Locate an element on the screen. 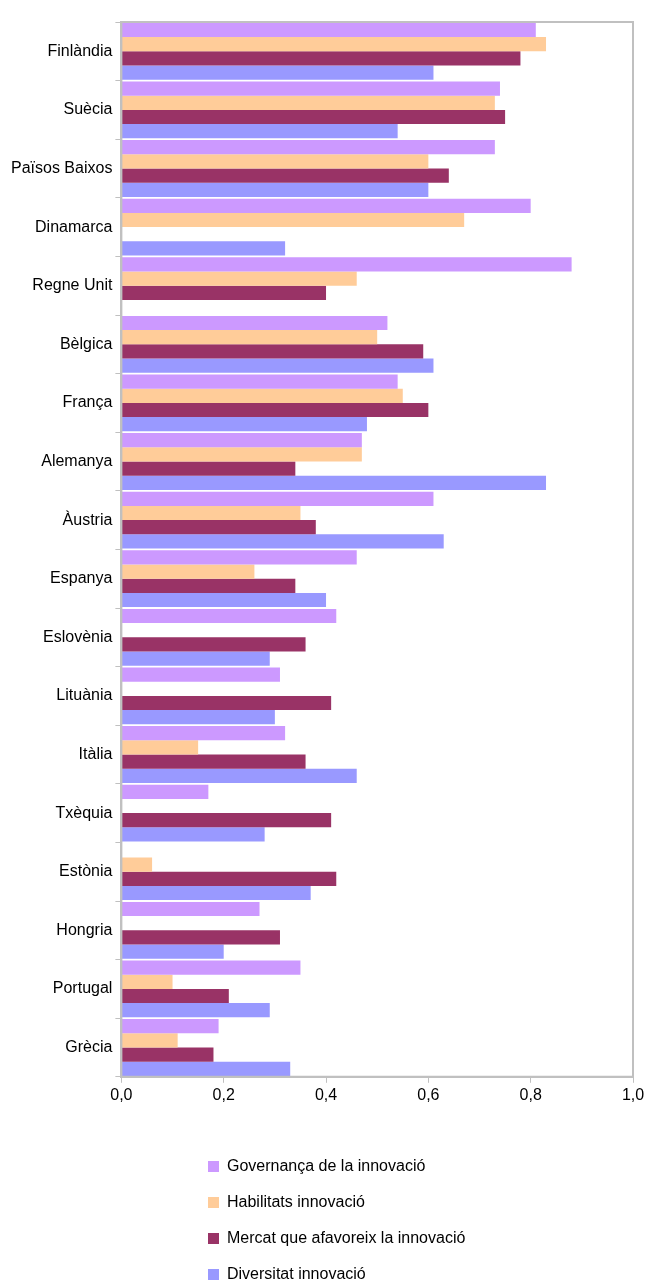 This screenshot has height=1286, width=661. y-tick-label: Estònia is located at coordinates (86, 871).